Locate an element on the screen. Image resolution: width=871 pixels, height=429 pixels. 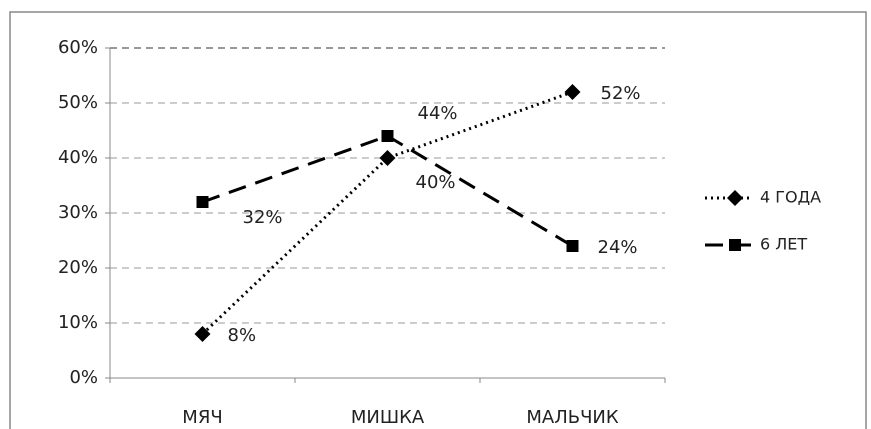
data-label: 32% is located at coordinates (263, 217).